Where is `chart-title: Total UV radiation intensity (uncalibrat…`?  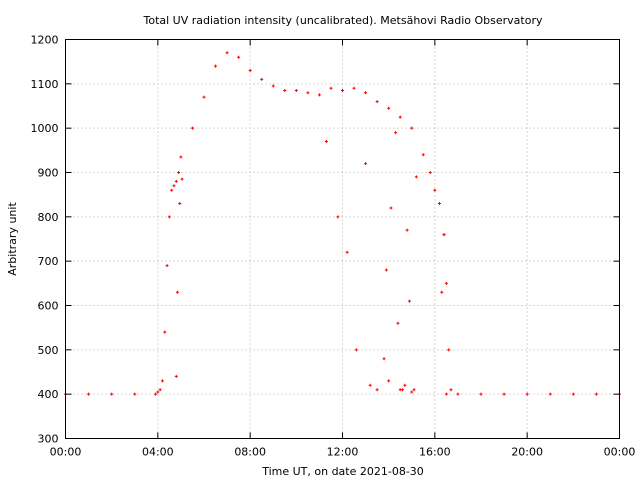 chart-title: Total UV radiation intensity (uncalibrat… is located at coordinates (343, 20).